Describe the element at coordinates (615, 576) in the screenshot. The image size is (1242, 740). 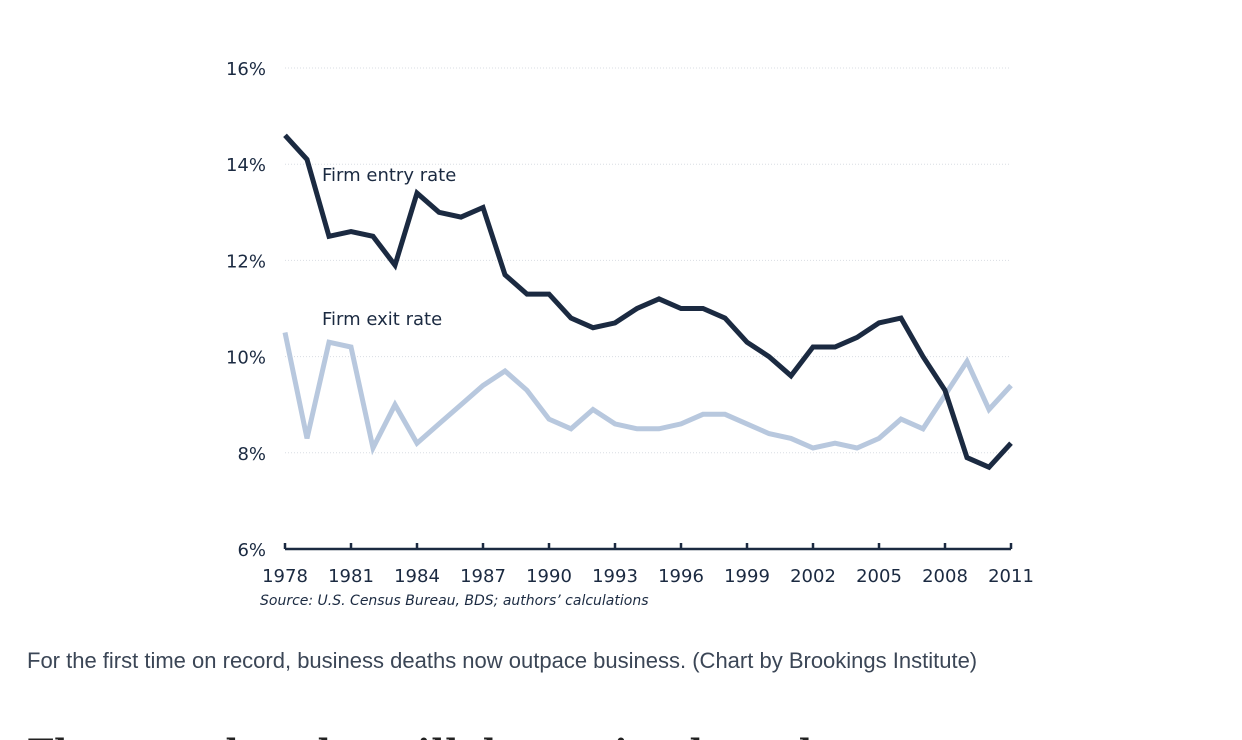
I see `x-tick-label: 1993` at that location.